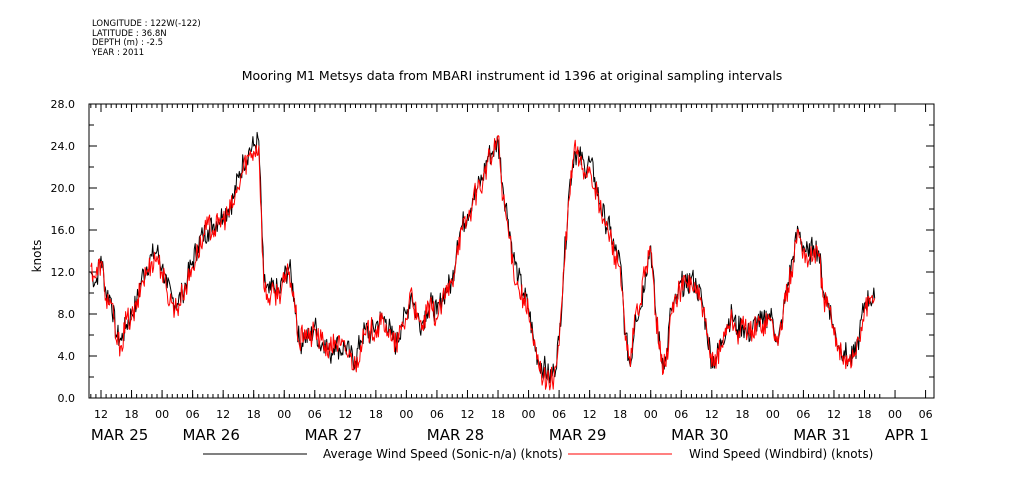  Describe the element at coordinates (577, 435) in the screenshot. I see `x-day-label: MAR 29` at that location.